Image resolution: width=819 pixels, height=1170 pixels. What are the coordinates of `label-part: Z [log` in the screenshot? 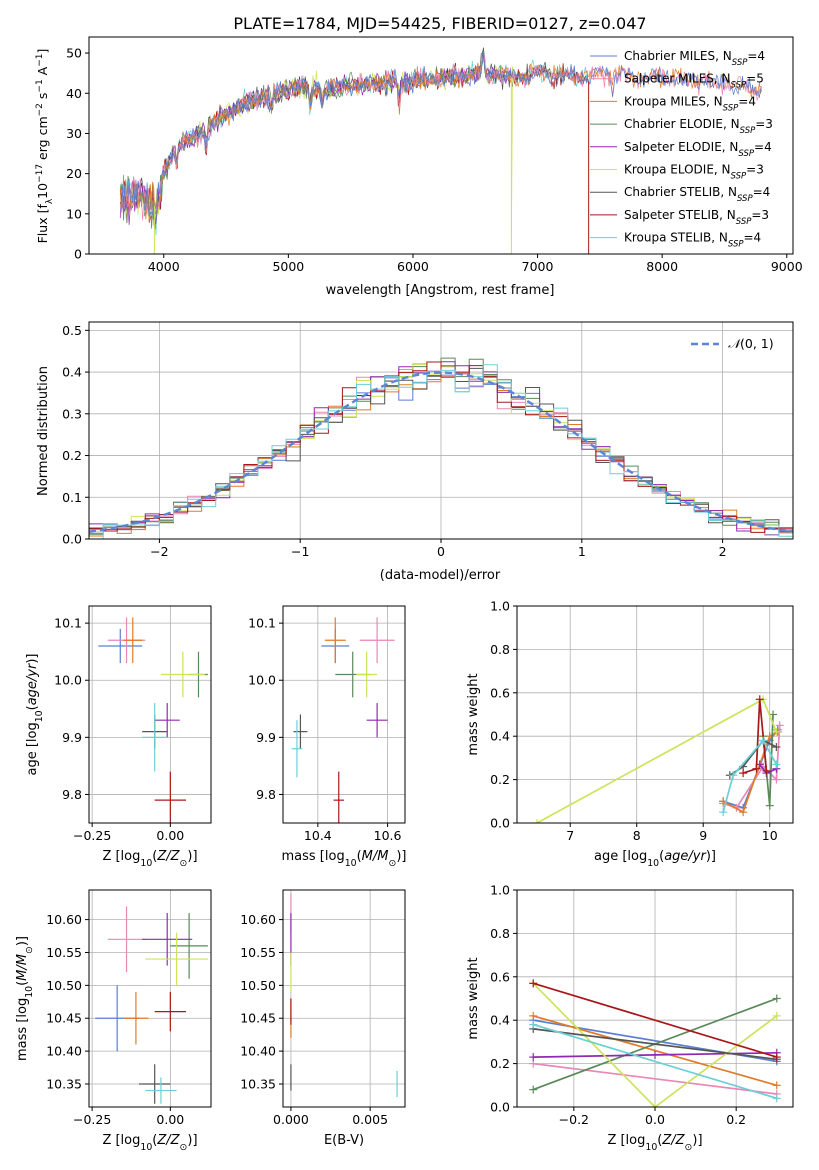 It's located at (121, 1140).